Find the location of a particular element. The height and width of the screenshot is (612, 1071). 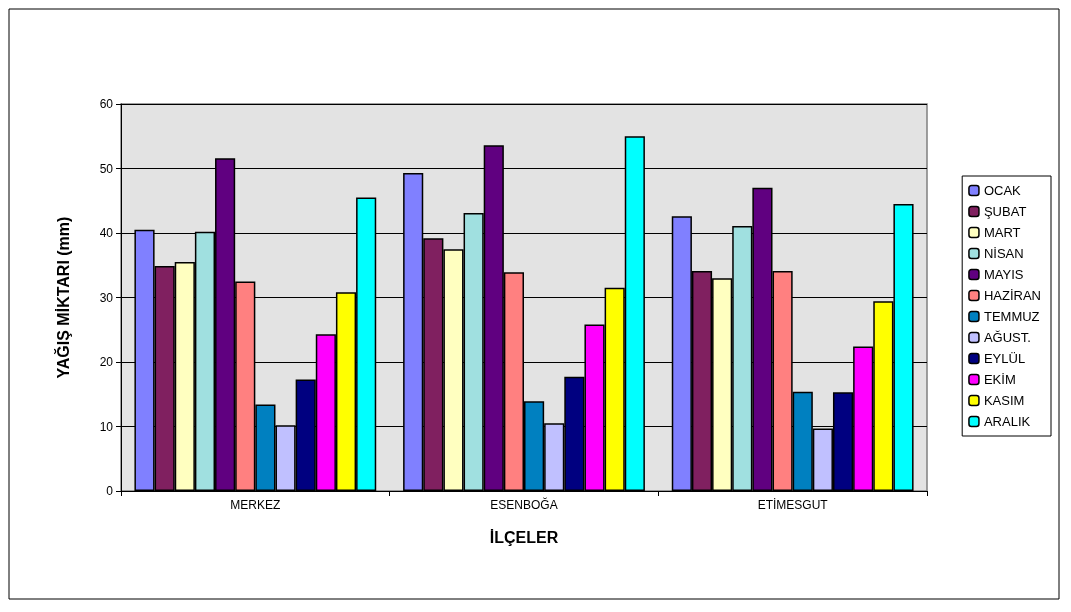

x-tick-label: ESENBOĞA is located at coordinates (524, 504).